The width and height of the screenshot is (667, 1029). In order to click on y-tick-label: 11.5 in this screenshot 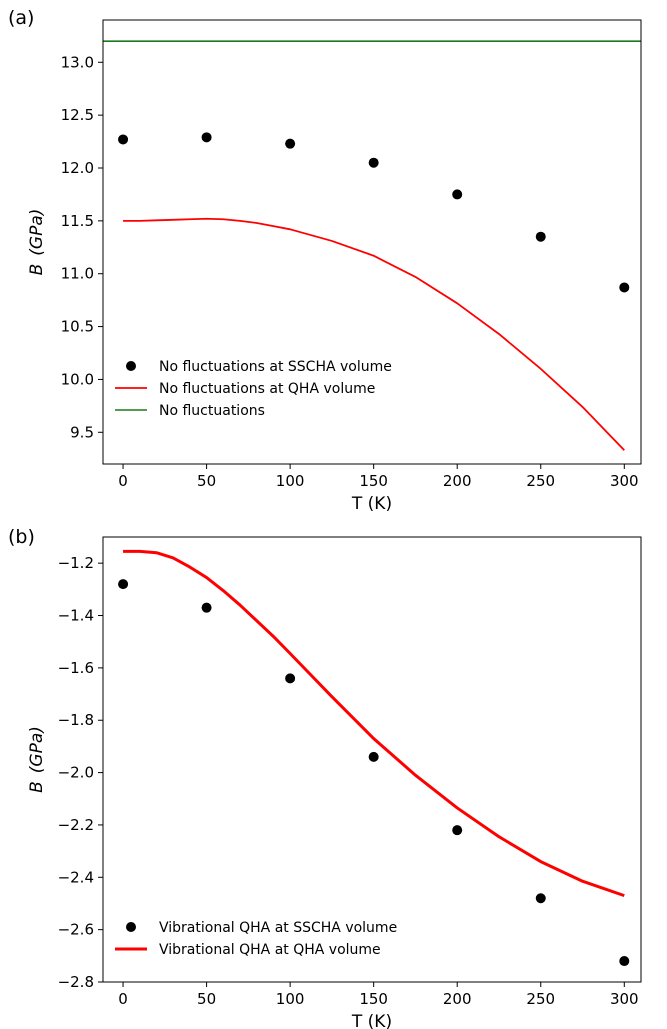, I will do `click(77, 221)`.